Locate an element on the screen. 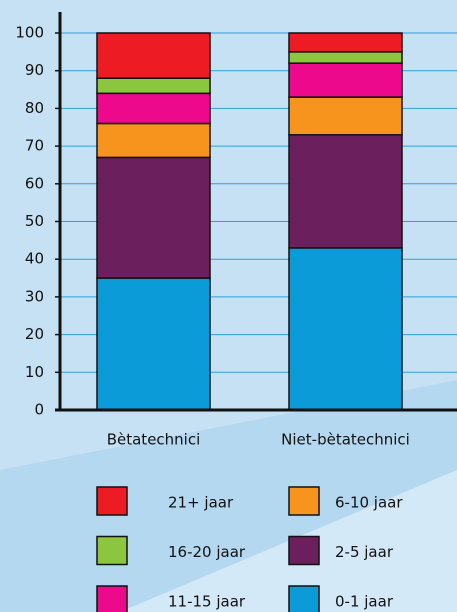  y-tick-label: 50 is located at coordinates (34, 221).